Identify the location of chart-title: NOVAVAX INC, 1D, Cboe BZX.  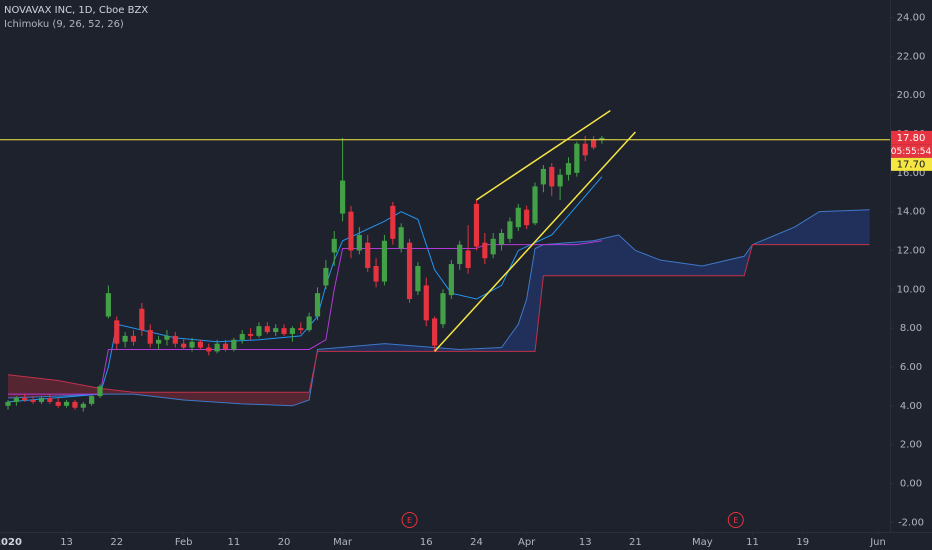
(76, 10).